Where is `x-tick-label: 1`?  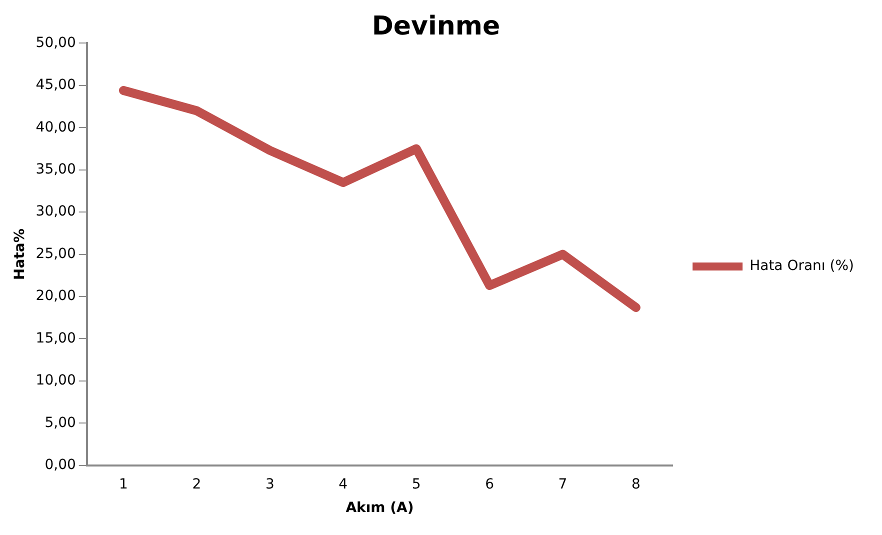 x-tick-label: 1 is located at coordinates (123, 484).